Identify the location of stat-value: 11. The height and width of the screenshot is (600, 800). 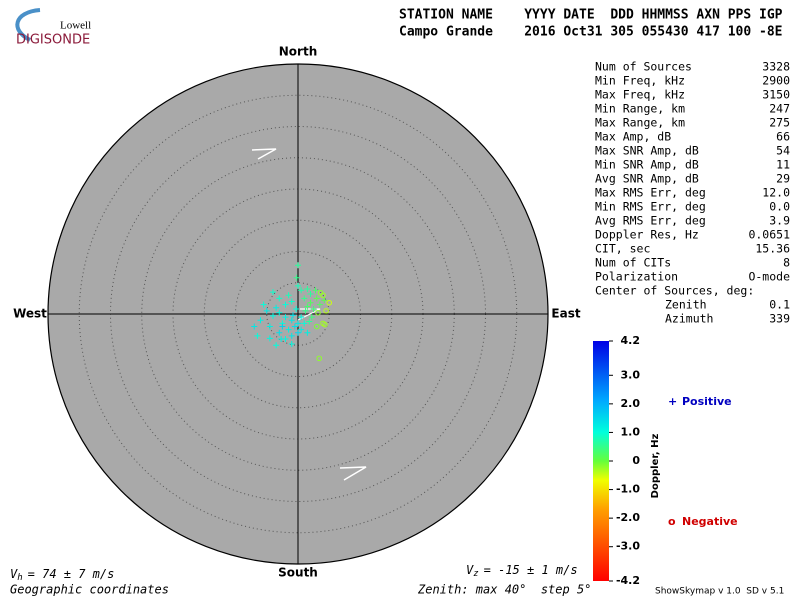
(783, 165).